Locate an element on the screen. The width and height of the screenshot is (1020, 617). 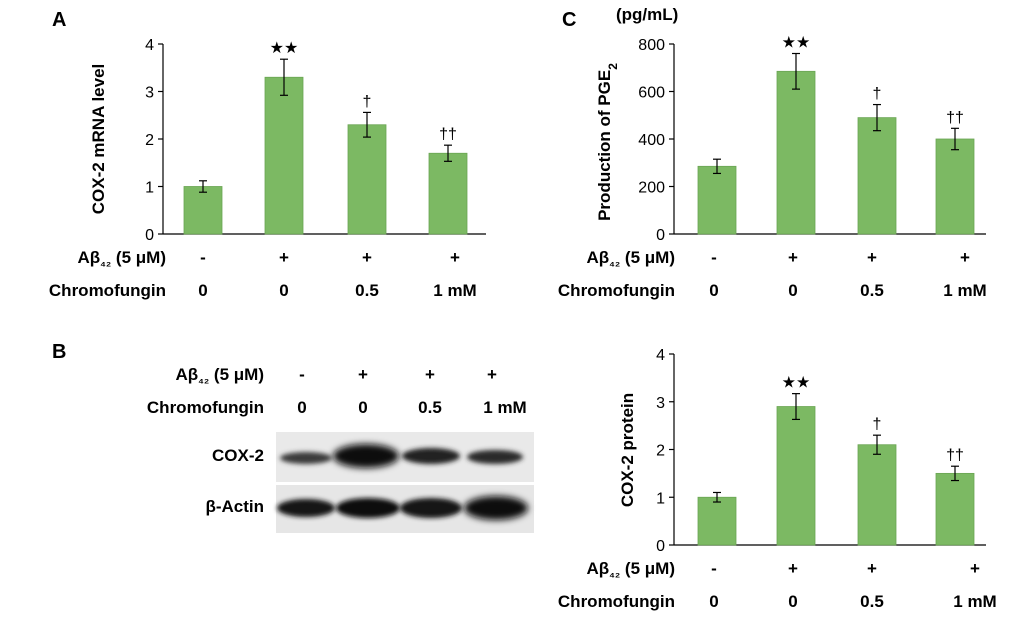
panel-letter-b: B is located at coordinates (59, 352).